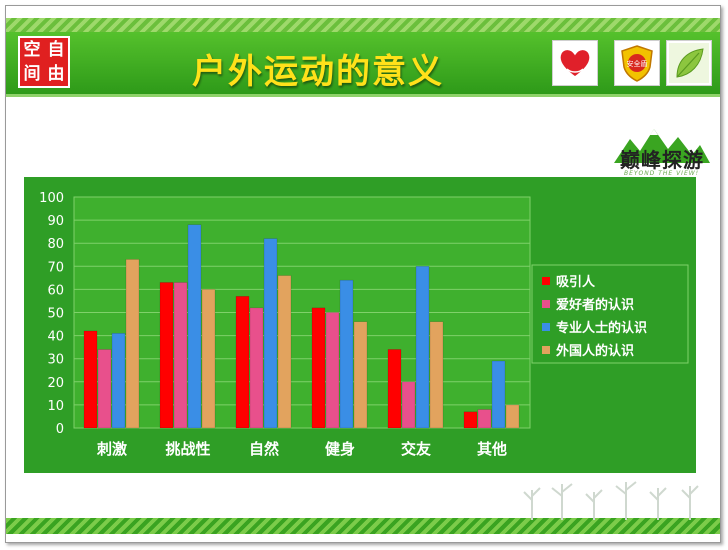 Image resolution: width=728 pixels, height=550 pixels. What do you see at coordinates (55, 406) in the screenshot?
I see `y-tick-label: 10` at bounding box center [55, 406].